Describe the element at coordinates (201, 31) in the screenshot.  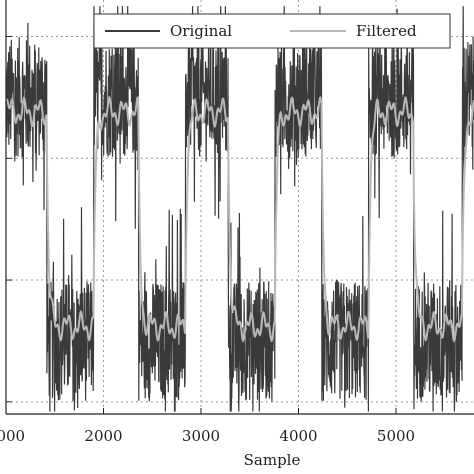
I see `legend-label-original: Original` at that location.